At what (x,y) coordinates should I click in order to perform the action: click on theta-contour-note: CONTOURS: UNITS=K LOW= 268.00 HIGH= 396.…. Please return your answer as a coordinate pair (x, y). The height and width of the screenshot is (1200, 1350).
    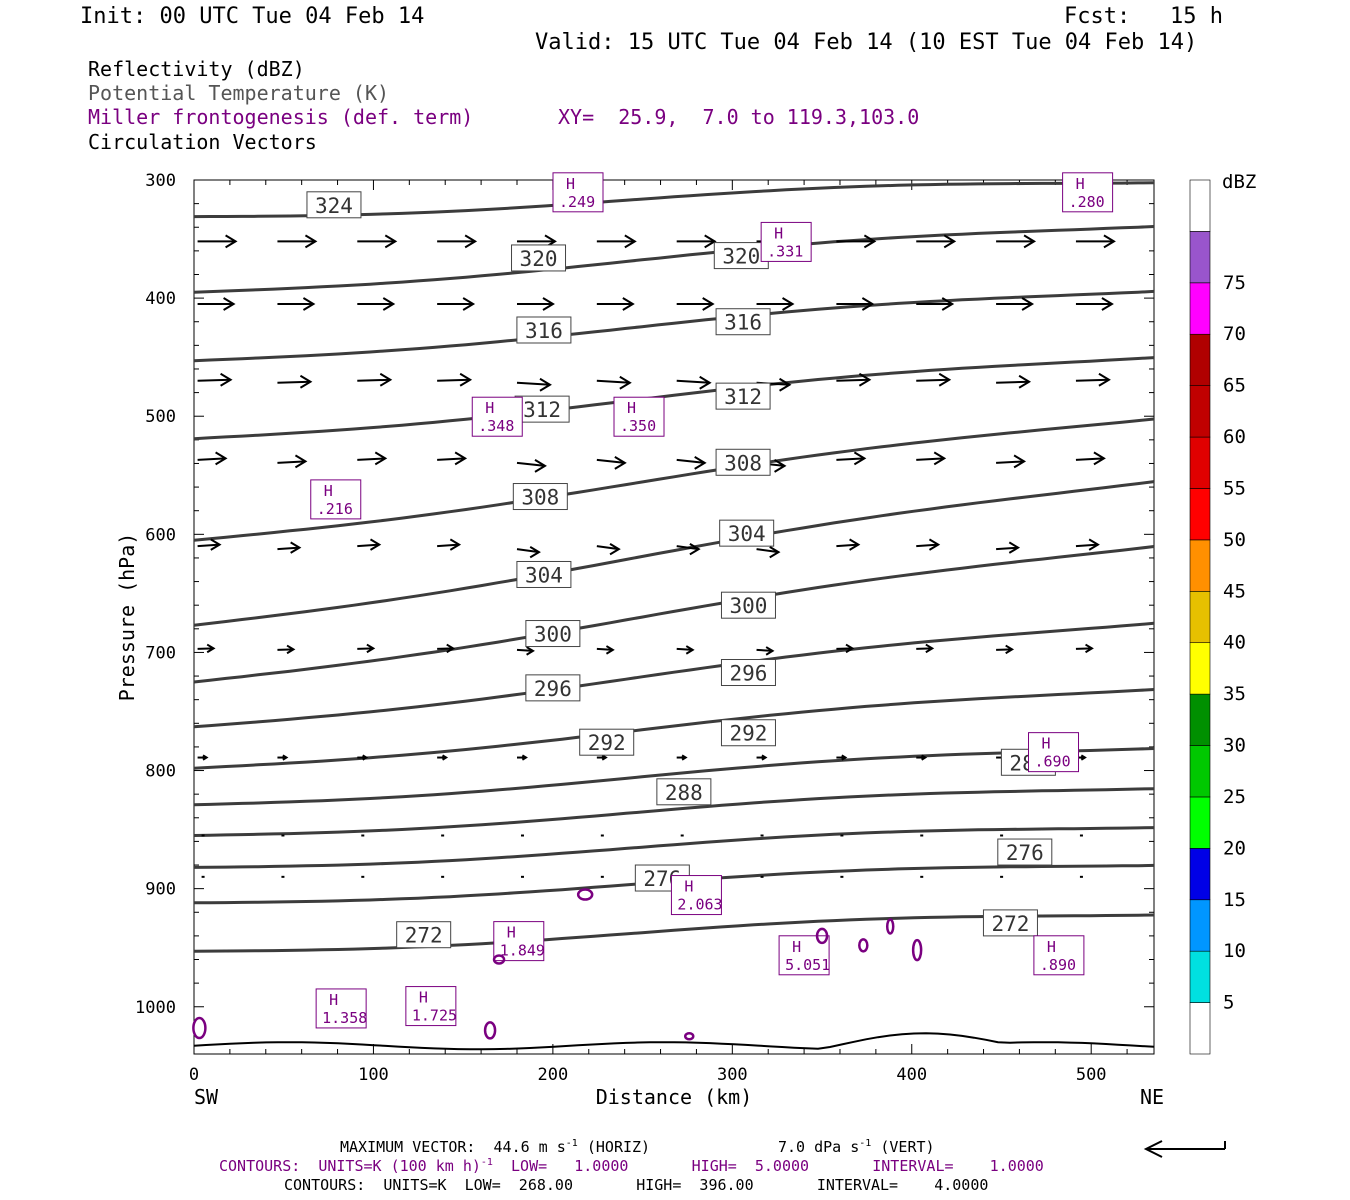
    Looking at the image, I should click on (636, 1185).